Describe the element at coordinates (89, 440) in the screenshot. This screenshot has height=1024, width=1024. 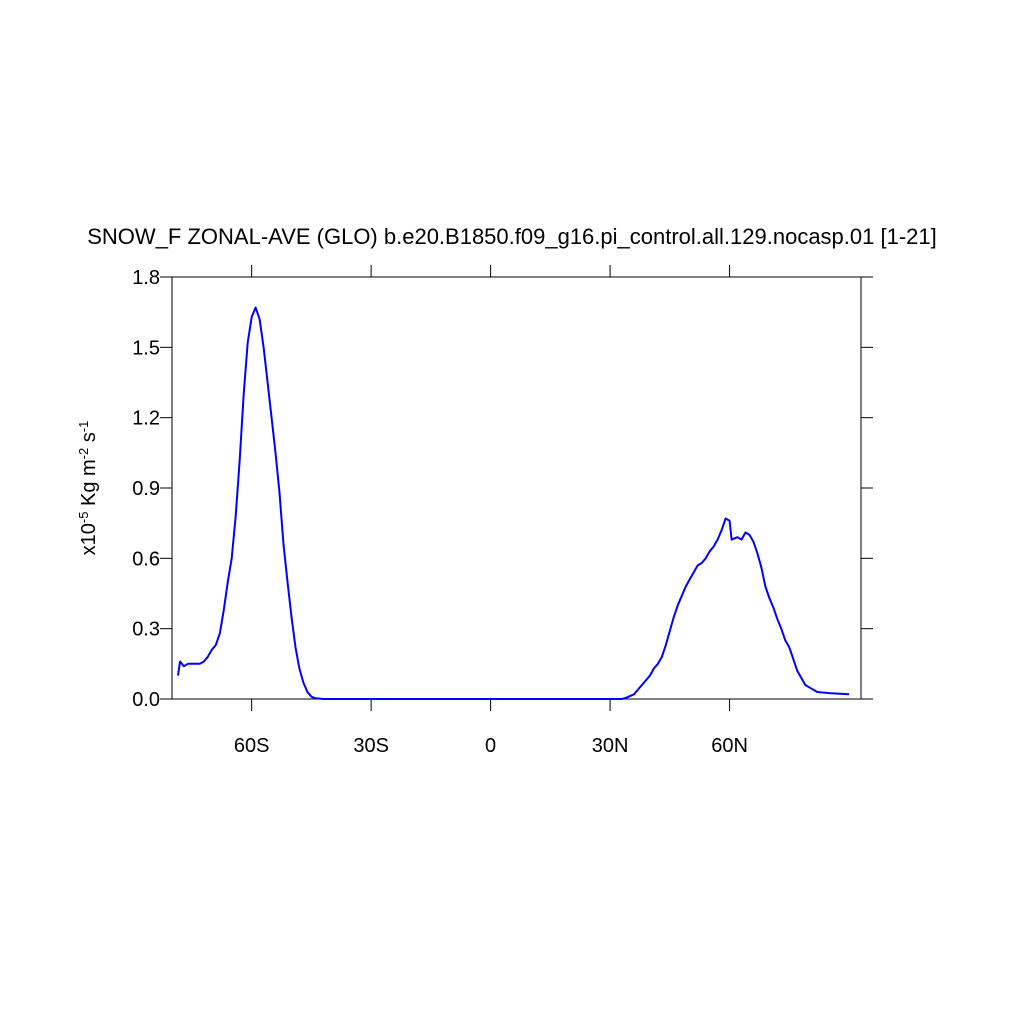
I see `y-axis-label-part: s` at that location.